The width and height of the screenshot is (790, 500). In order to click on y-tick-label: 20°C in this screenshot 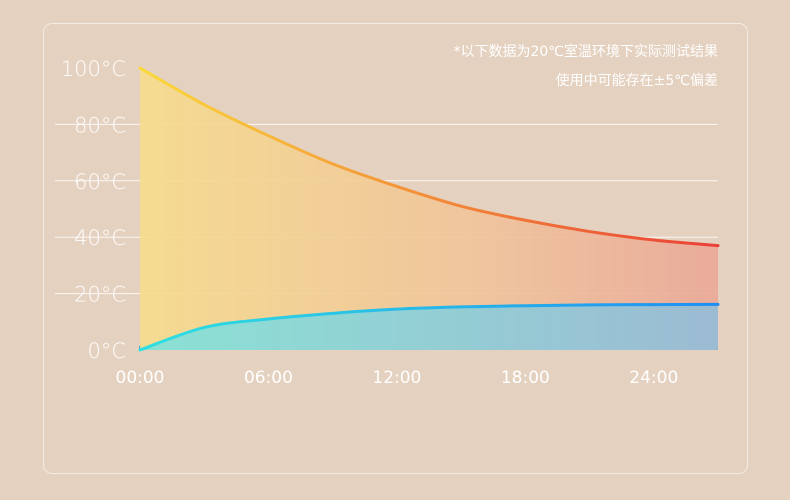, I will do `click(100, 295)`.